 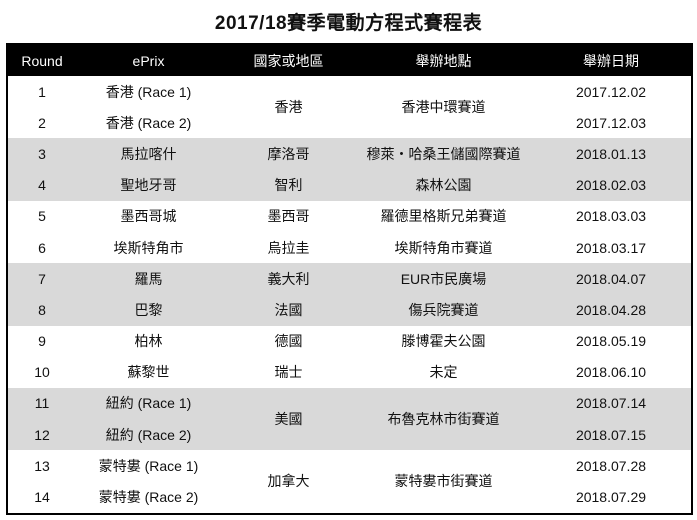 I want to click on date-cell: 2018.04.28, so click(x=611, y=310).